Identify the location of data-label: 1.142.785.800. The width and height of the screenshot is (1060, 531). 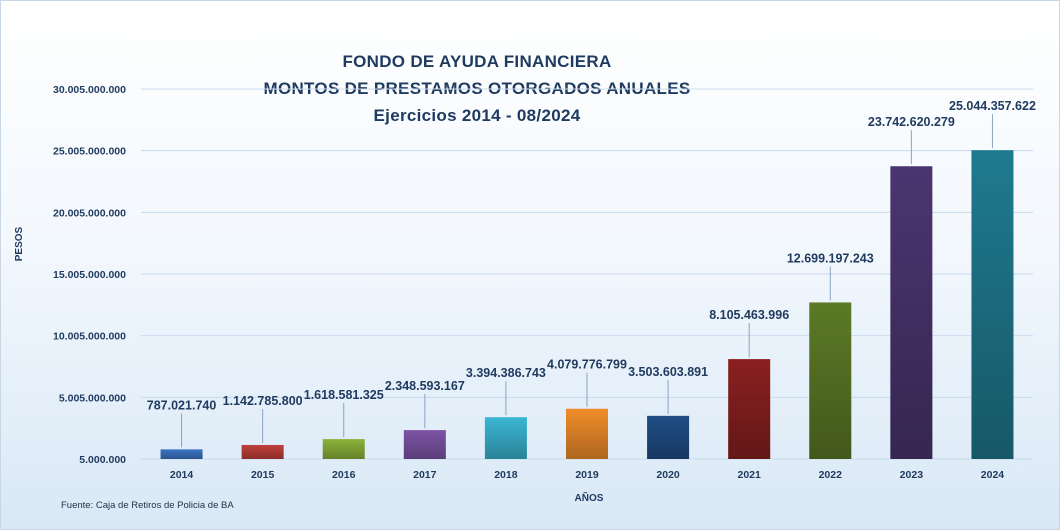
(263, 401).